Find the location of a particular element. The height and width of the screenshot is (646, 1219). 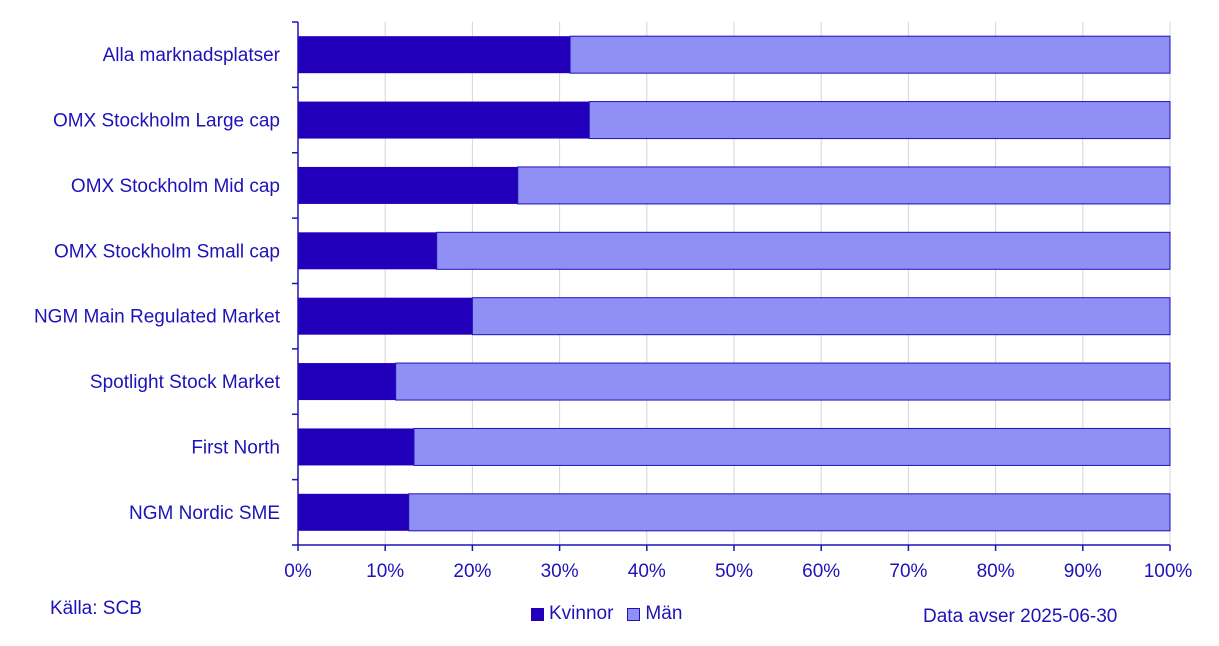

legend-item-kvinnor: Kvinnor is located at coordinates (572, 614).